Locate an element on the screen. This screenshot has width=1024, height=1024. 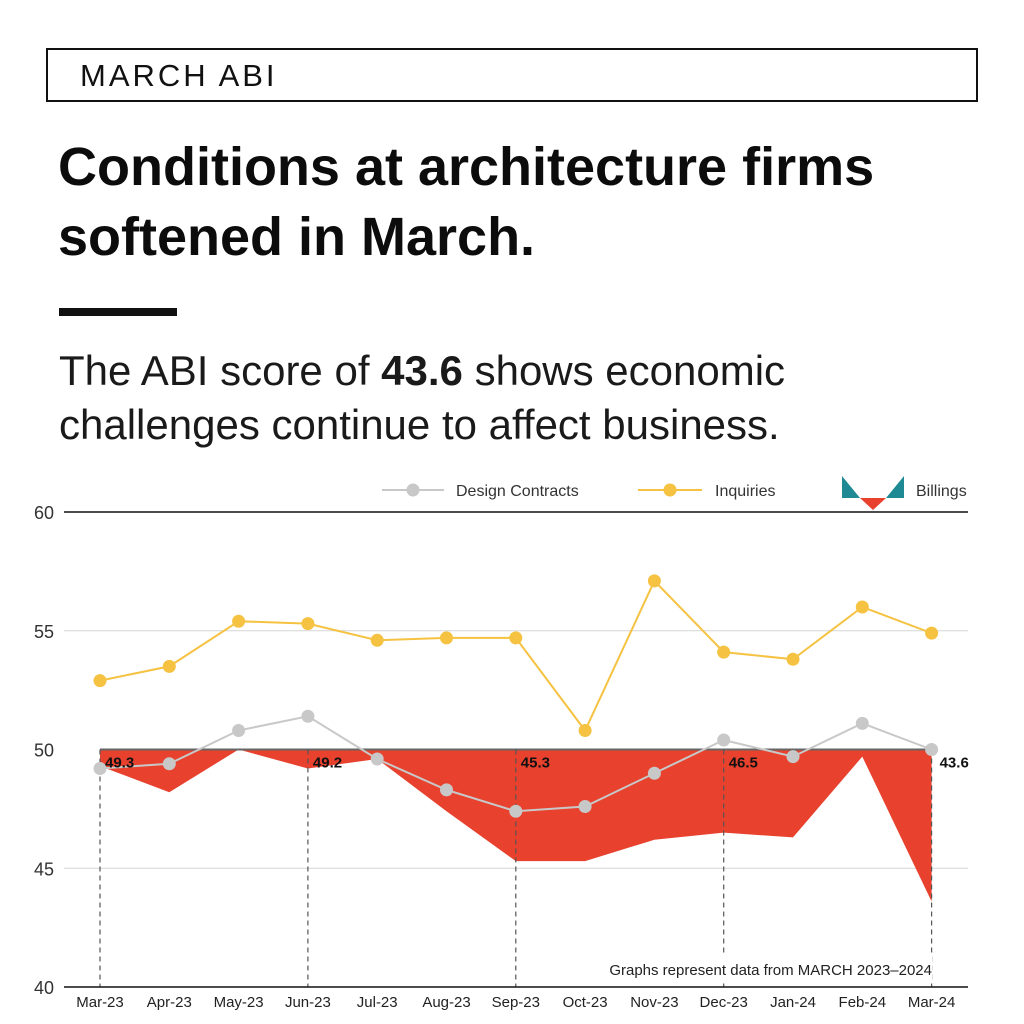
legend-billings-label: Billings is located at coordinates (941, 491).